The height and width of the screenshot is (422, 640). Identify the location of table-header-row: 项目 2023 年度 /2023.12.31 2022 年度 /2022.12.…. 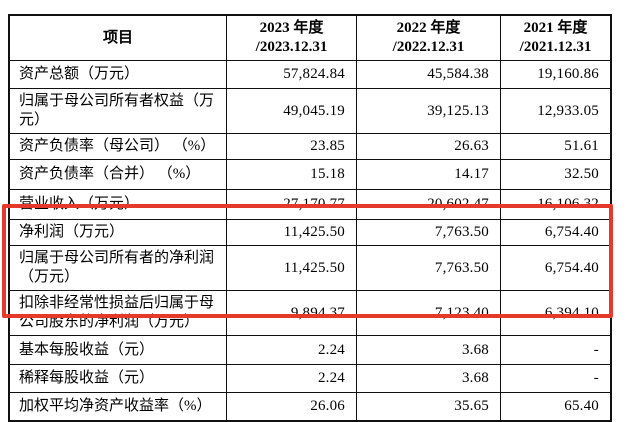
(310, 38).